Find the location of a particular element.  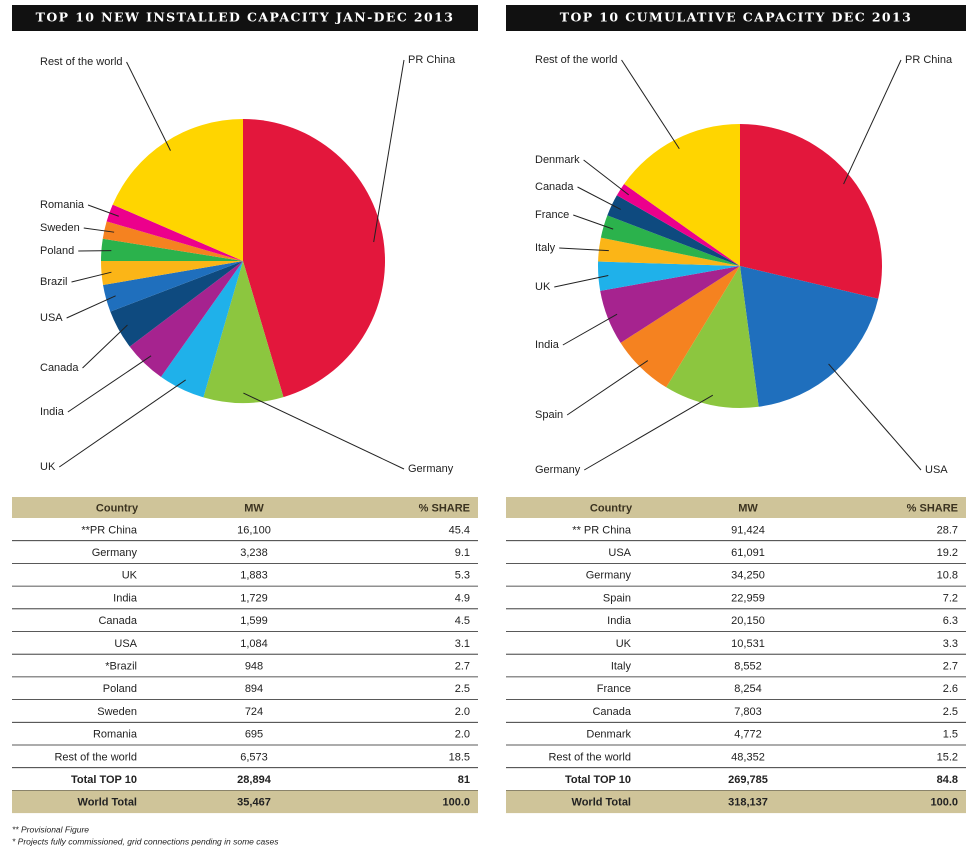

table-cell: USA is located at coordinates (125, 644).